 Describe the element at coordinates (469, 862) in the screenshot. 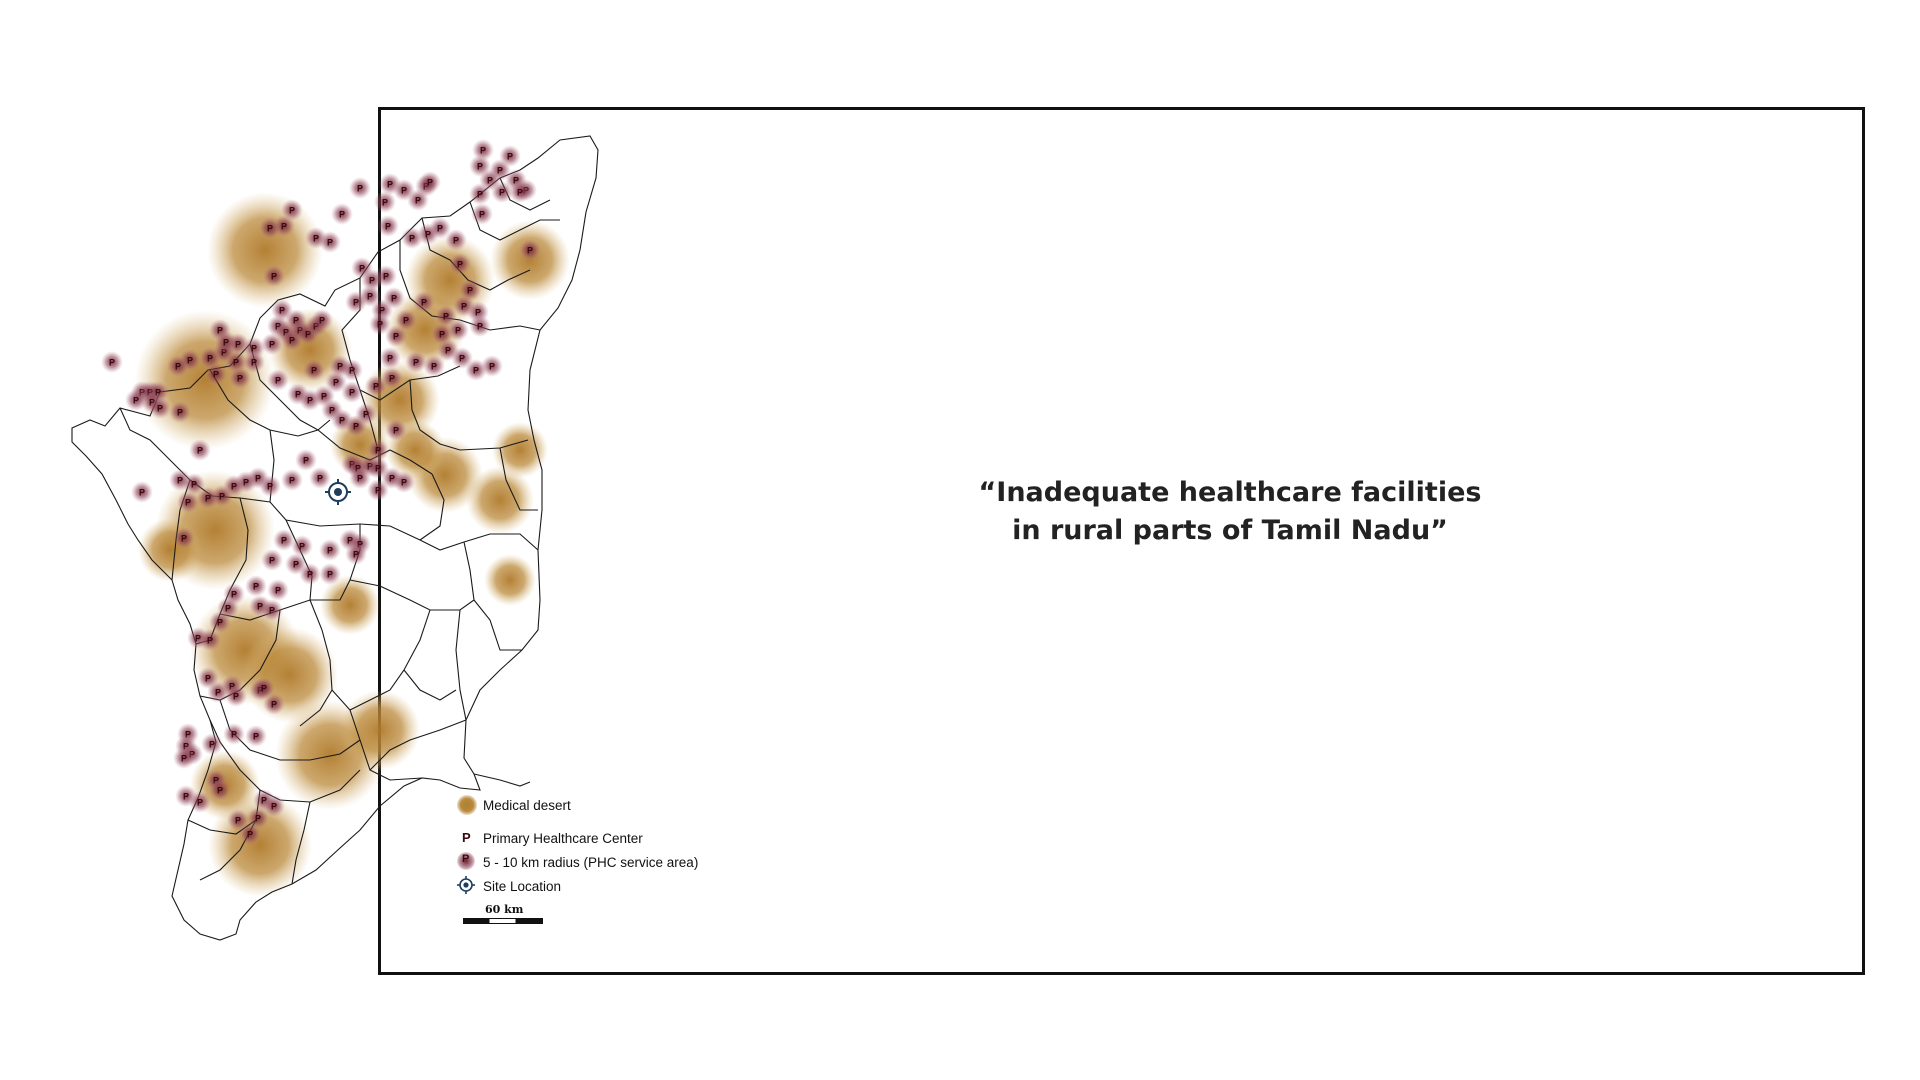

I see `phc-radius-icon: P` at that location.